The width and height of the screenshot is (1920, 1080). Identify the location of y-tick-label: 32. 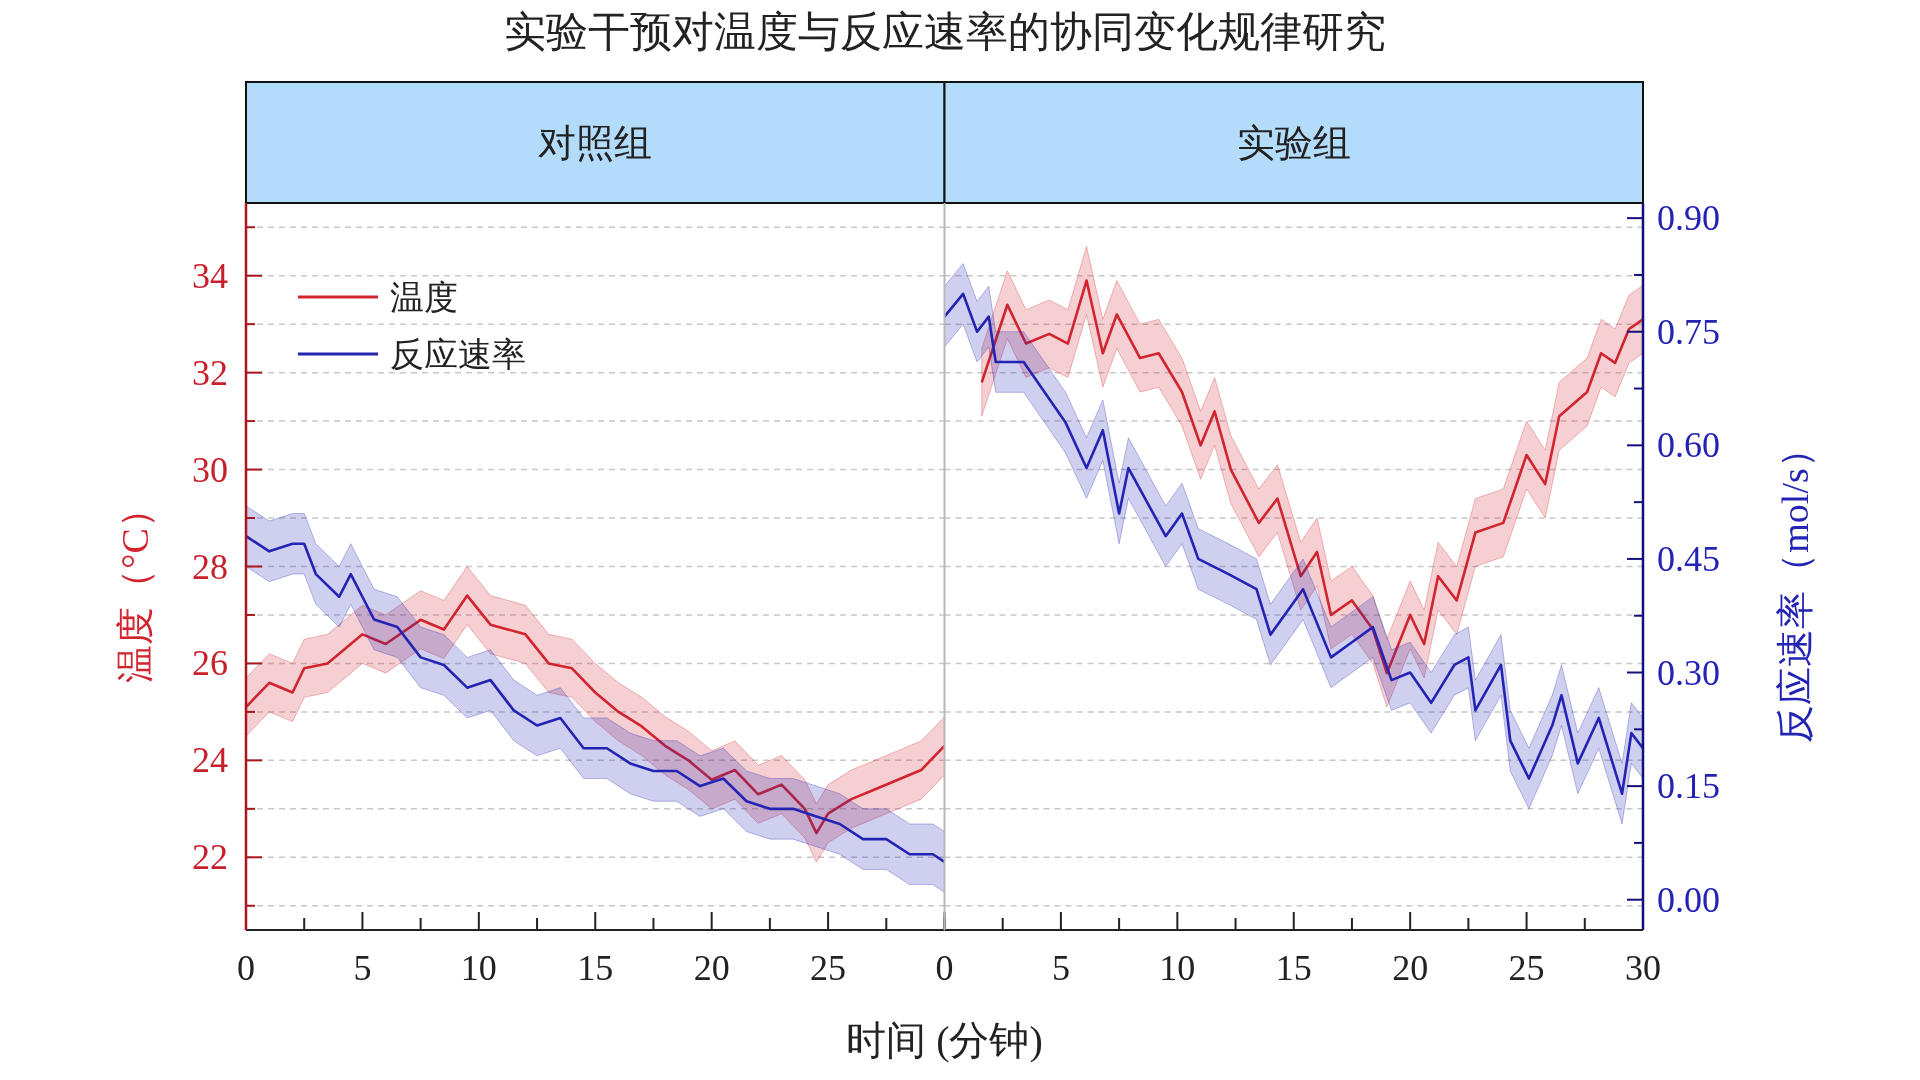
(210, 372).